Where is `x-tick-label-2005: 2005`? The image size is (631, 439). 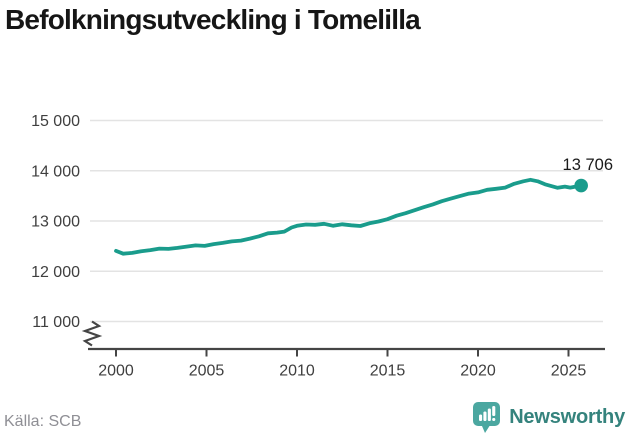 x-tick-label-2005: 2005 is located at coordinates (207, 371).